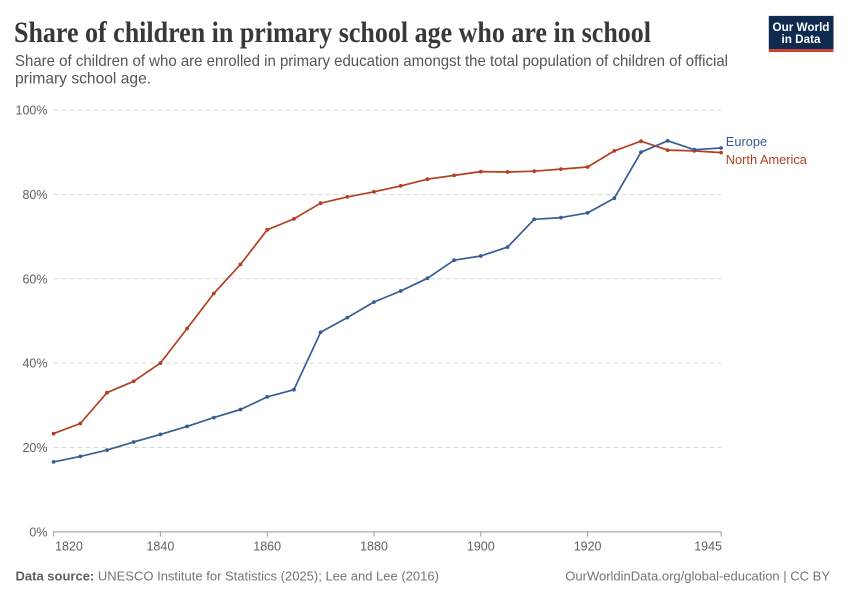  I want to click on svg-text: primary school age., so click(83, 79).